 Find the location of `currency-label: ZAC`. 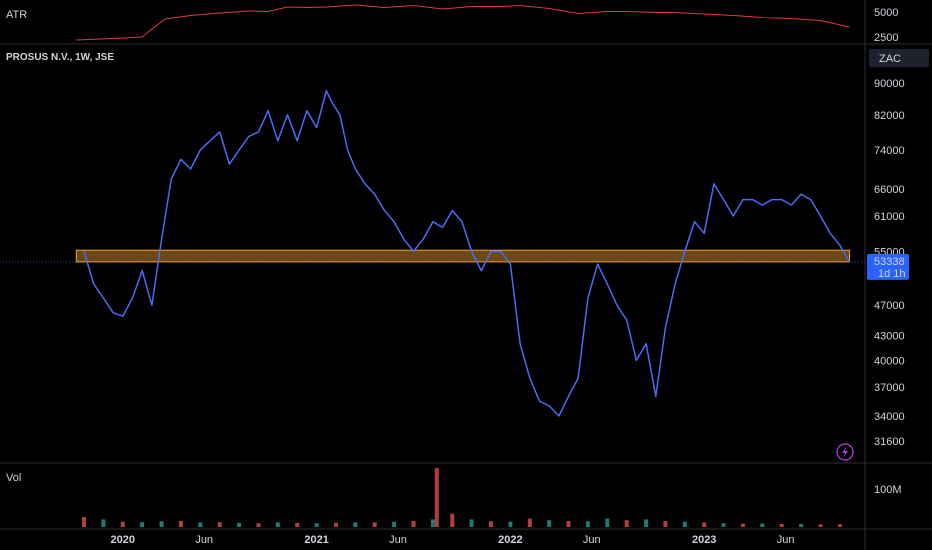

currency-label: ZAC is located at coordinates (890, 59).